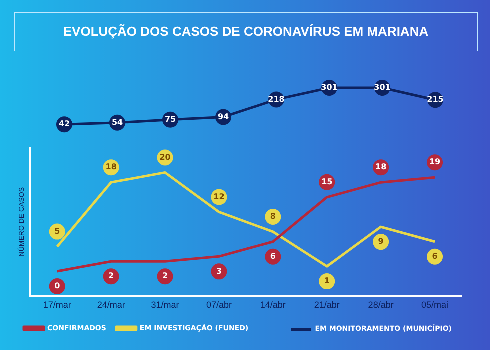 The image size is (490, 350). I want to click on x-tick-label: 07/abr, so click(219, 305).